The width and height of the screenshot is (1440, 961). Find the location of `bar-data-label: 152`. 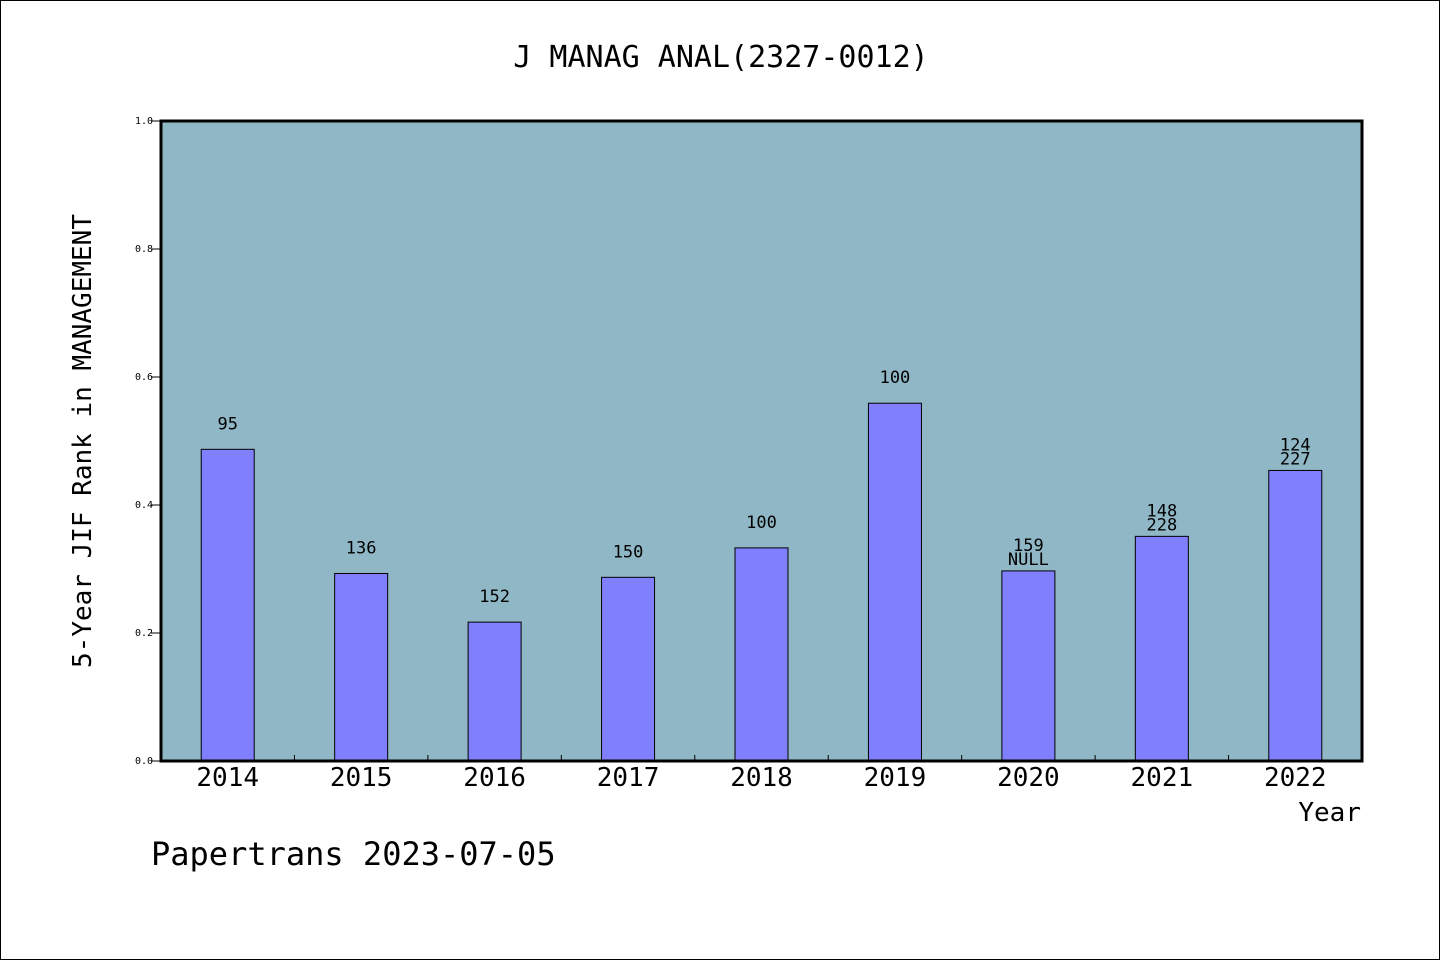

bar-data-label: 152 is located at coordinates (494, 597).